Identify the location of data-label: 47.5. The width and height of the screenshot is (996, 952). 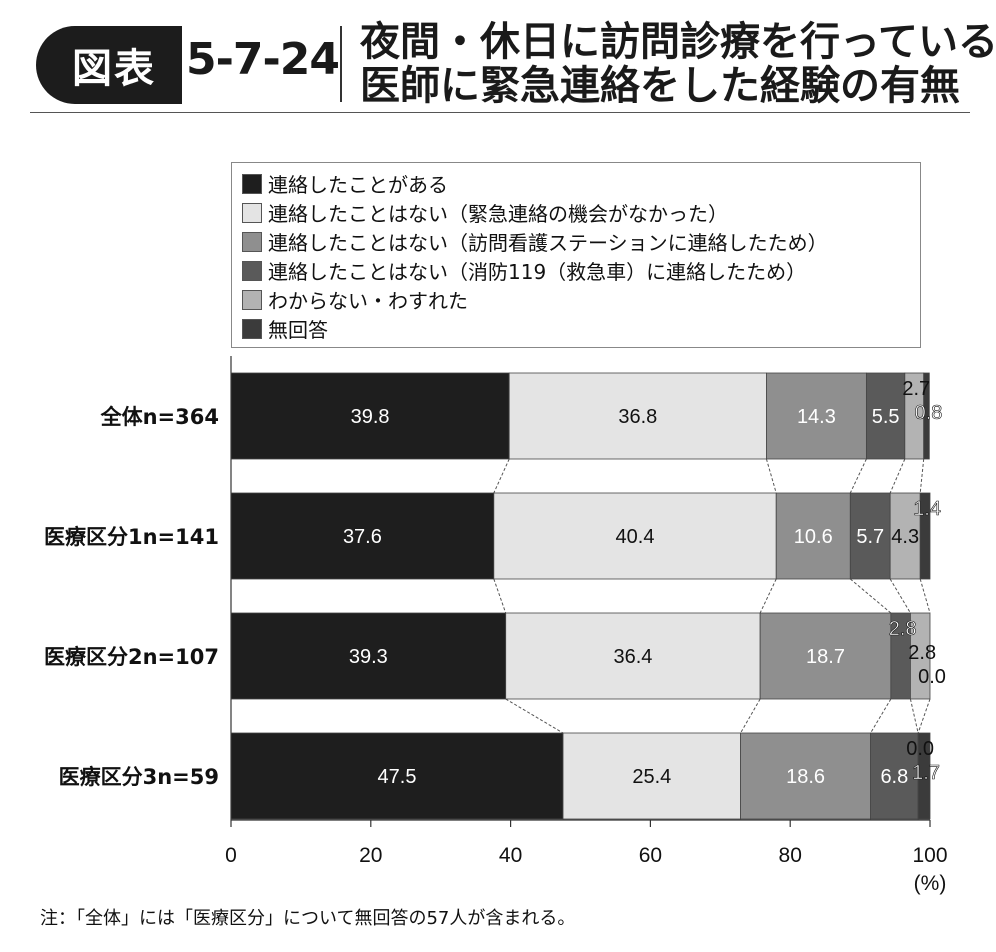
(397, 777).